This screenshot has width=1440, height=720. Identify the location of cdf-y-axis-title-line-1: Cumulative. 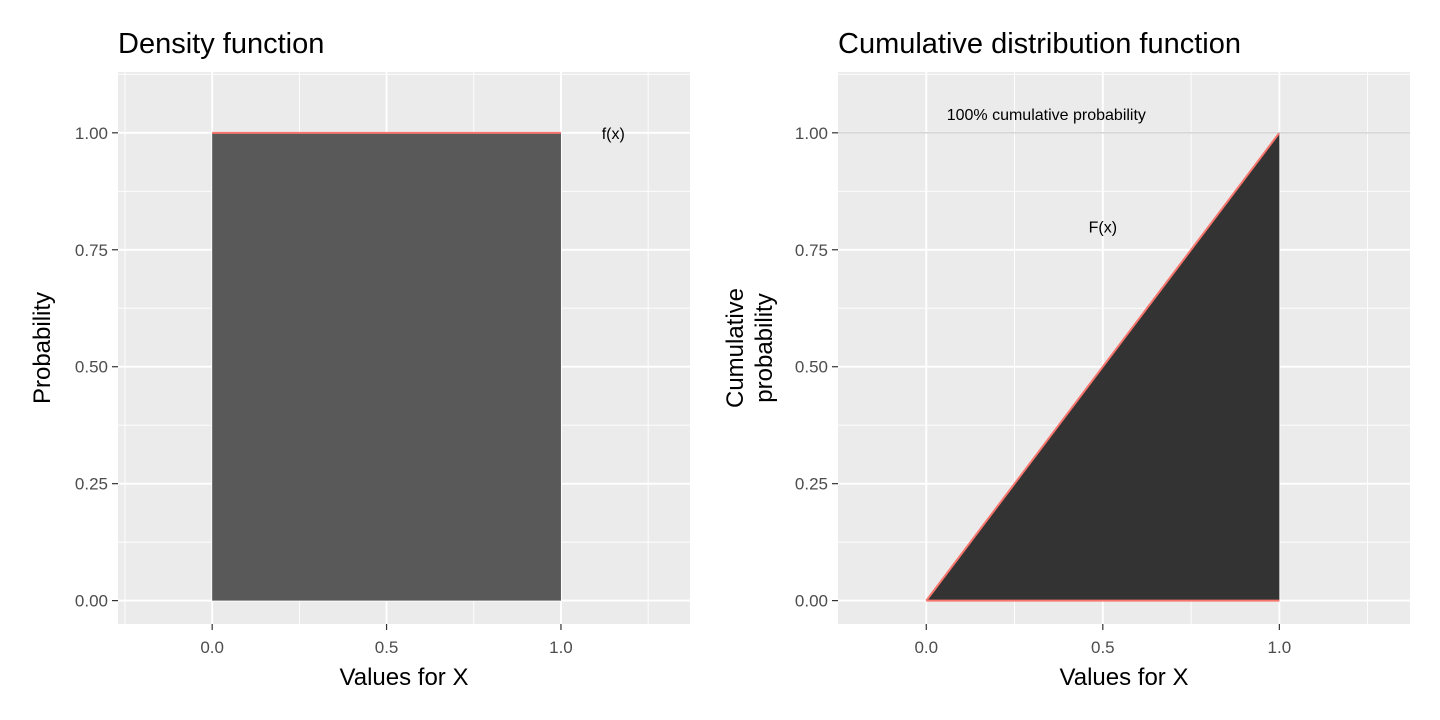
(735, 348).